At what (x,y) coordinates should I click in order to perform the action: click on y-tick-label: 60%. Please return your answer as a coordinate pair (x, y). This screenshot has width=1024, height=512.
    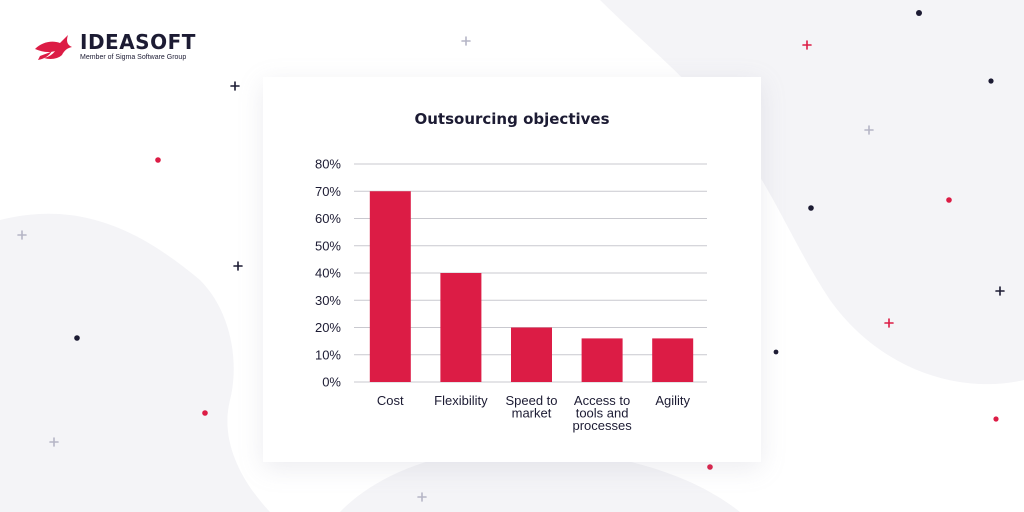
    Looking at the image, I should click on (328, 218).